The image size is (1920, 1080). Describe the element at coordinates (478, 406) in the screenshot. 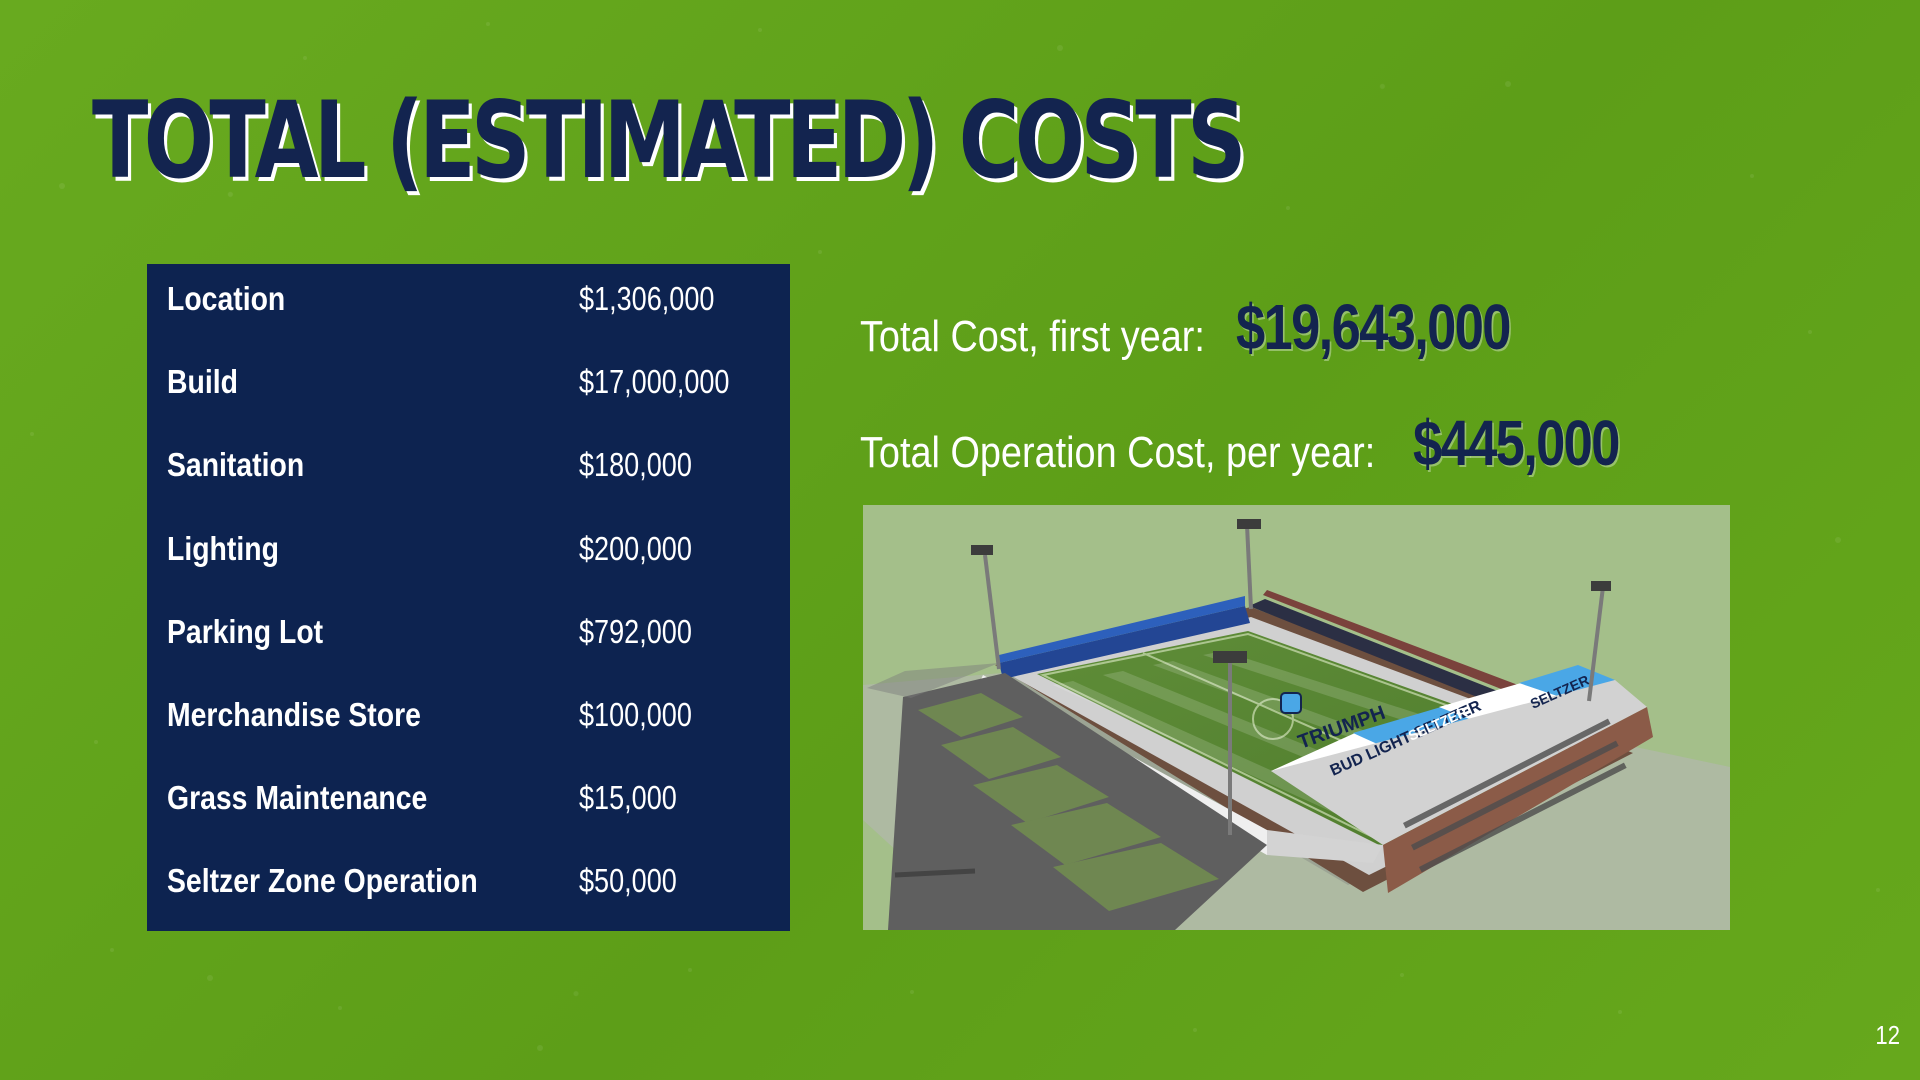

I see `table-row: Build $17,000,000` at that location.